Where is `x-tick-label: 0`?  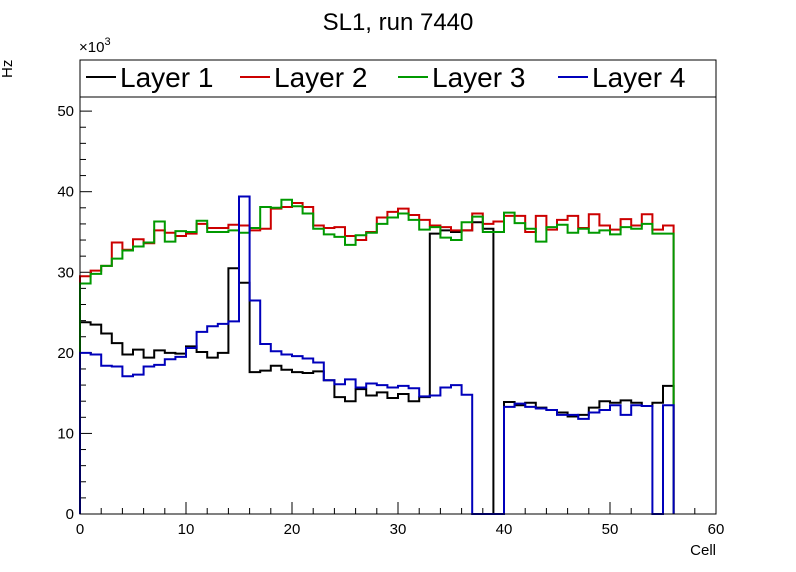
x-tick-label: 0 is located at coordinates (80, 529).